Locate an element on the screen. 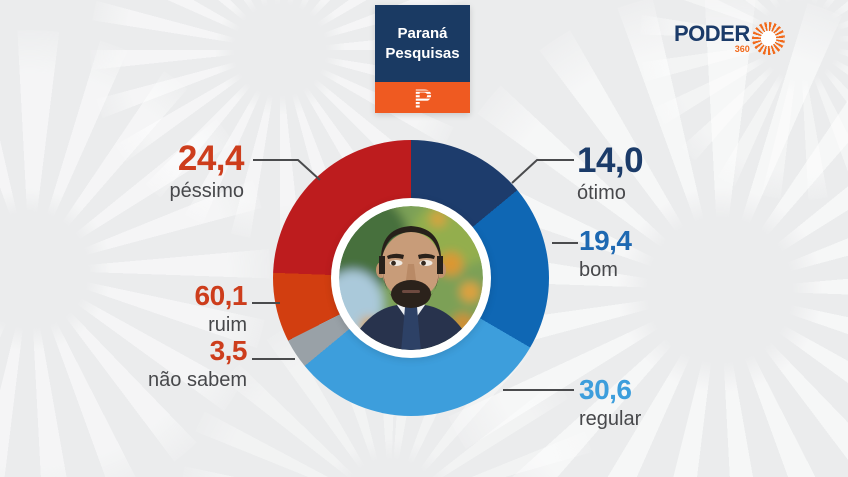 This screenshot has width=848, height=477. svg-text: P is located at coordinates (422, 98).